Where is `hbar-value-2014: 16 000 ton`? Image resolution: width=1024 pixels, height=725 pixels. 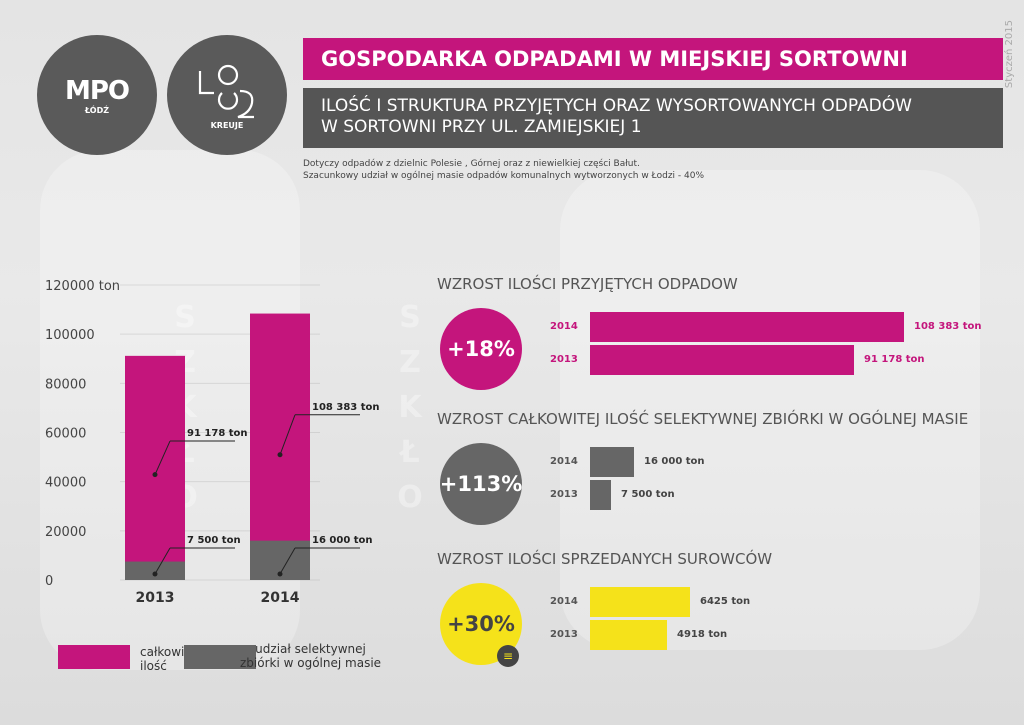 hbar-value-2014: 16 000 ton is located at coordinates (674, 461).